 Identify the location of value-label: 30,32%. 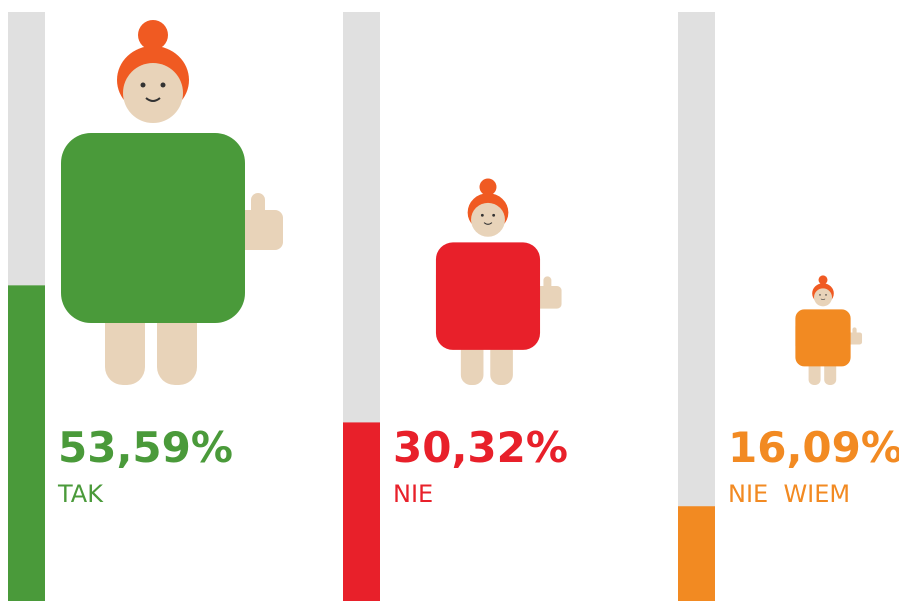
(480, 447).